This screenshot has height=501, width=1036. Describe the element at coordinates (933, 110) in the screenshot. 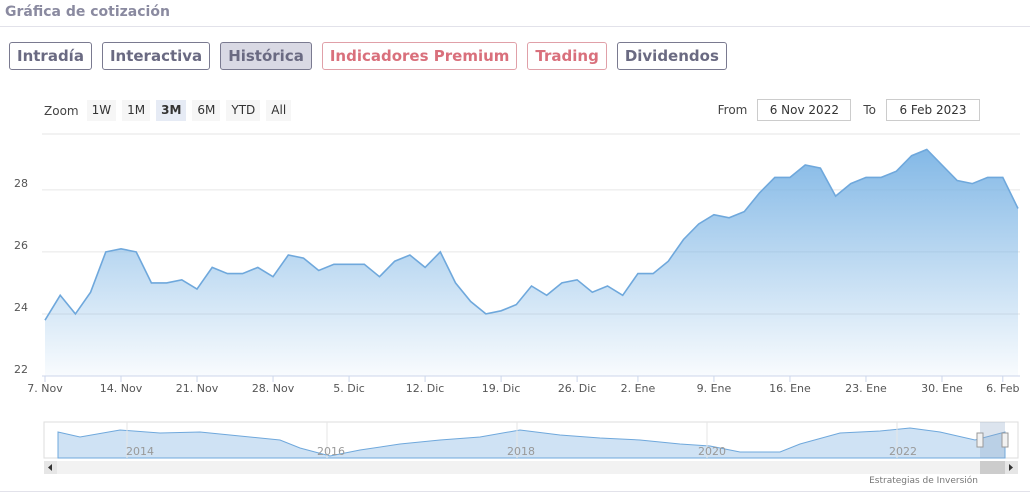

I see `to-input: 6 Feb 2023` at that location.